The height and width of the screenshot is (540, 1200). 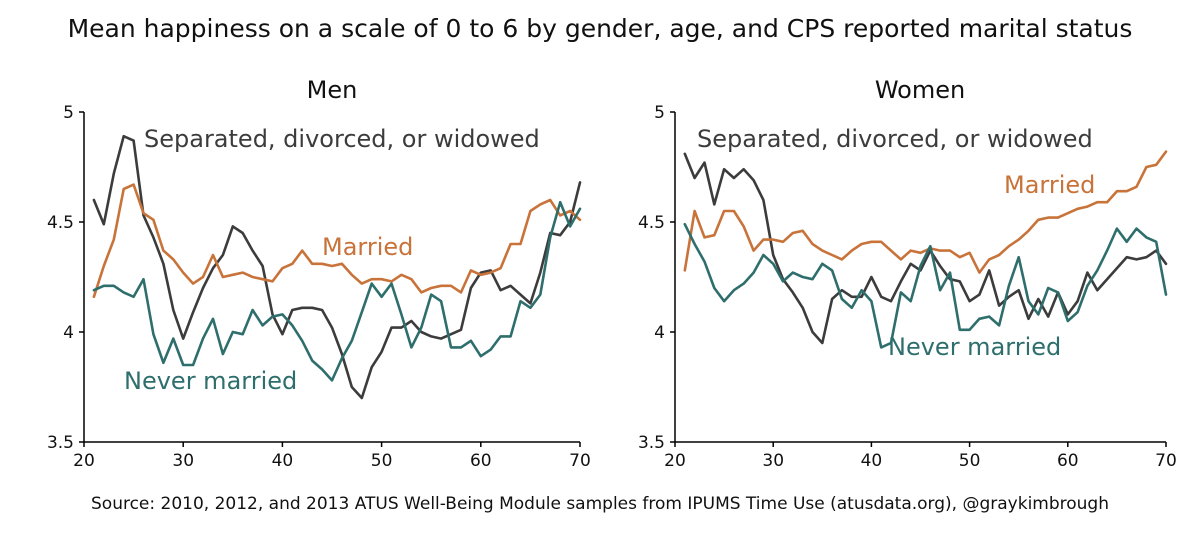 I want to click on men-x-tick-label: 50, so click(x=382, y=461).